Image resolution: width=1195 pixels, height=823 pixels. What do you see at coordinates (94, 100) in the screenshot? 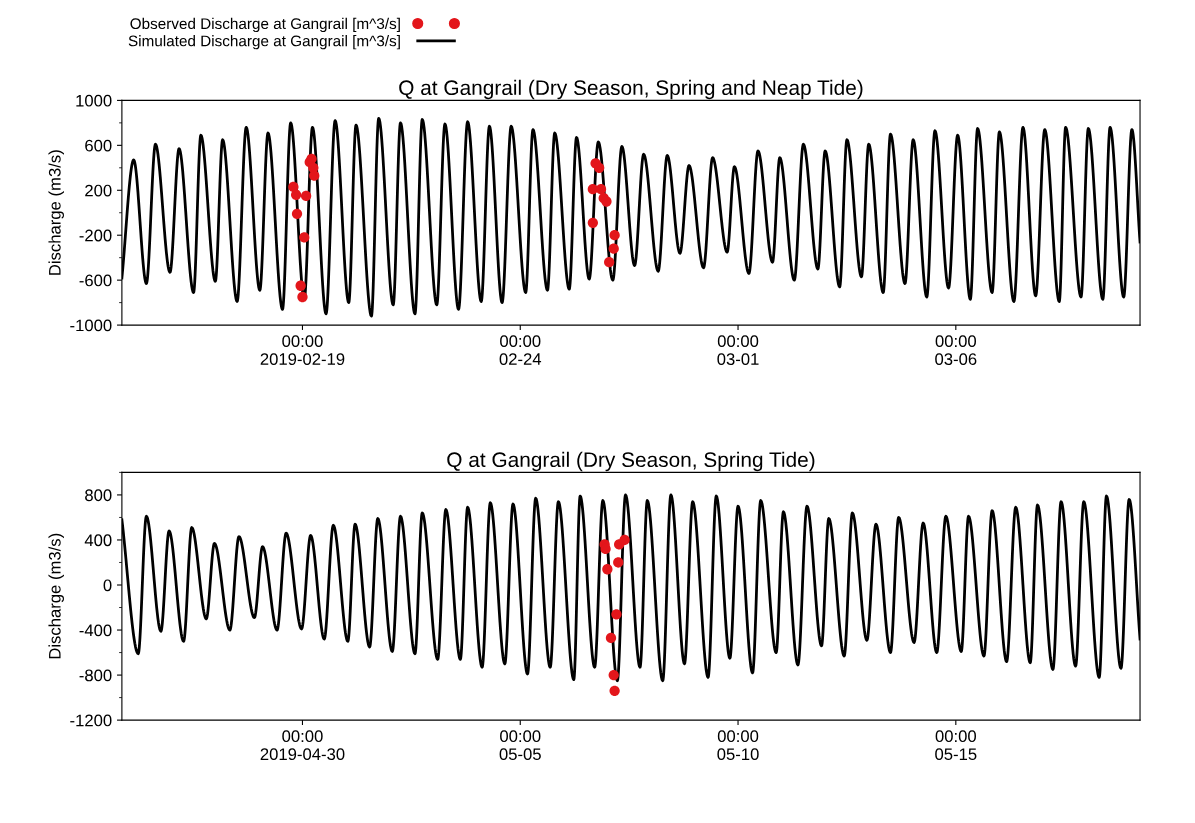
I see `y-tick-label: 1000` at bounding box center [94, 100].